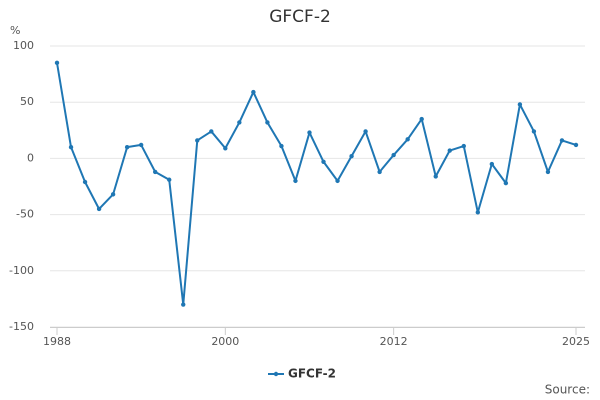 This screenshot has height=400, width=600. I want to click on y-tick-label: 0, so click(30, 157).